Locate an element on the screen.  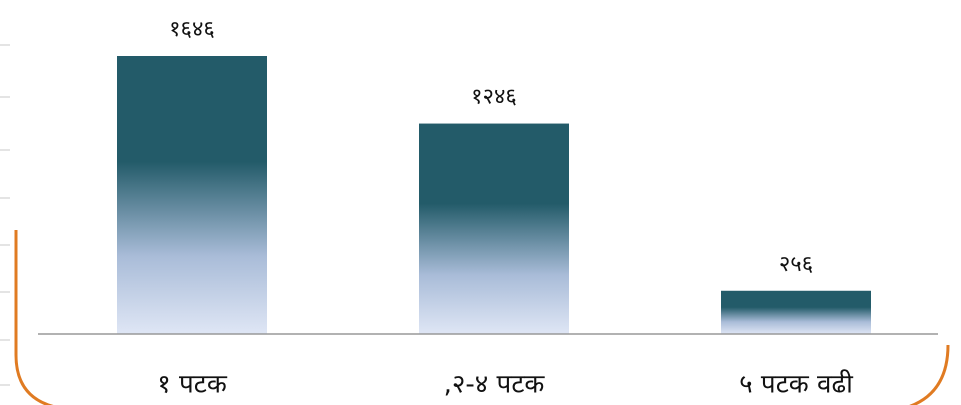
category-label: ५ पटक वढी is located at coordinates (796, 384).